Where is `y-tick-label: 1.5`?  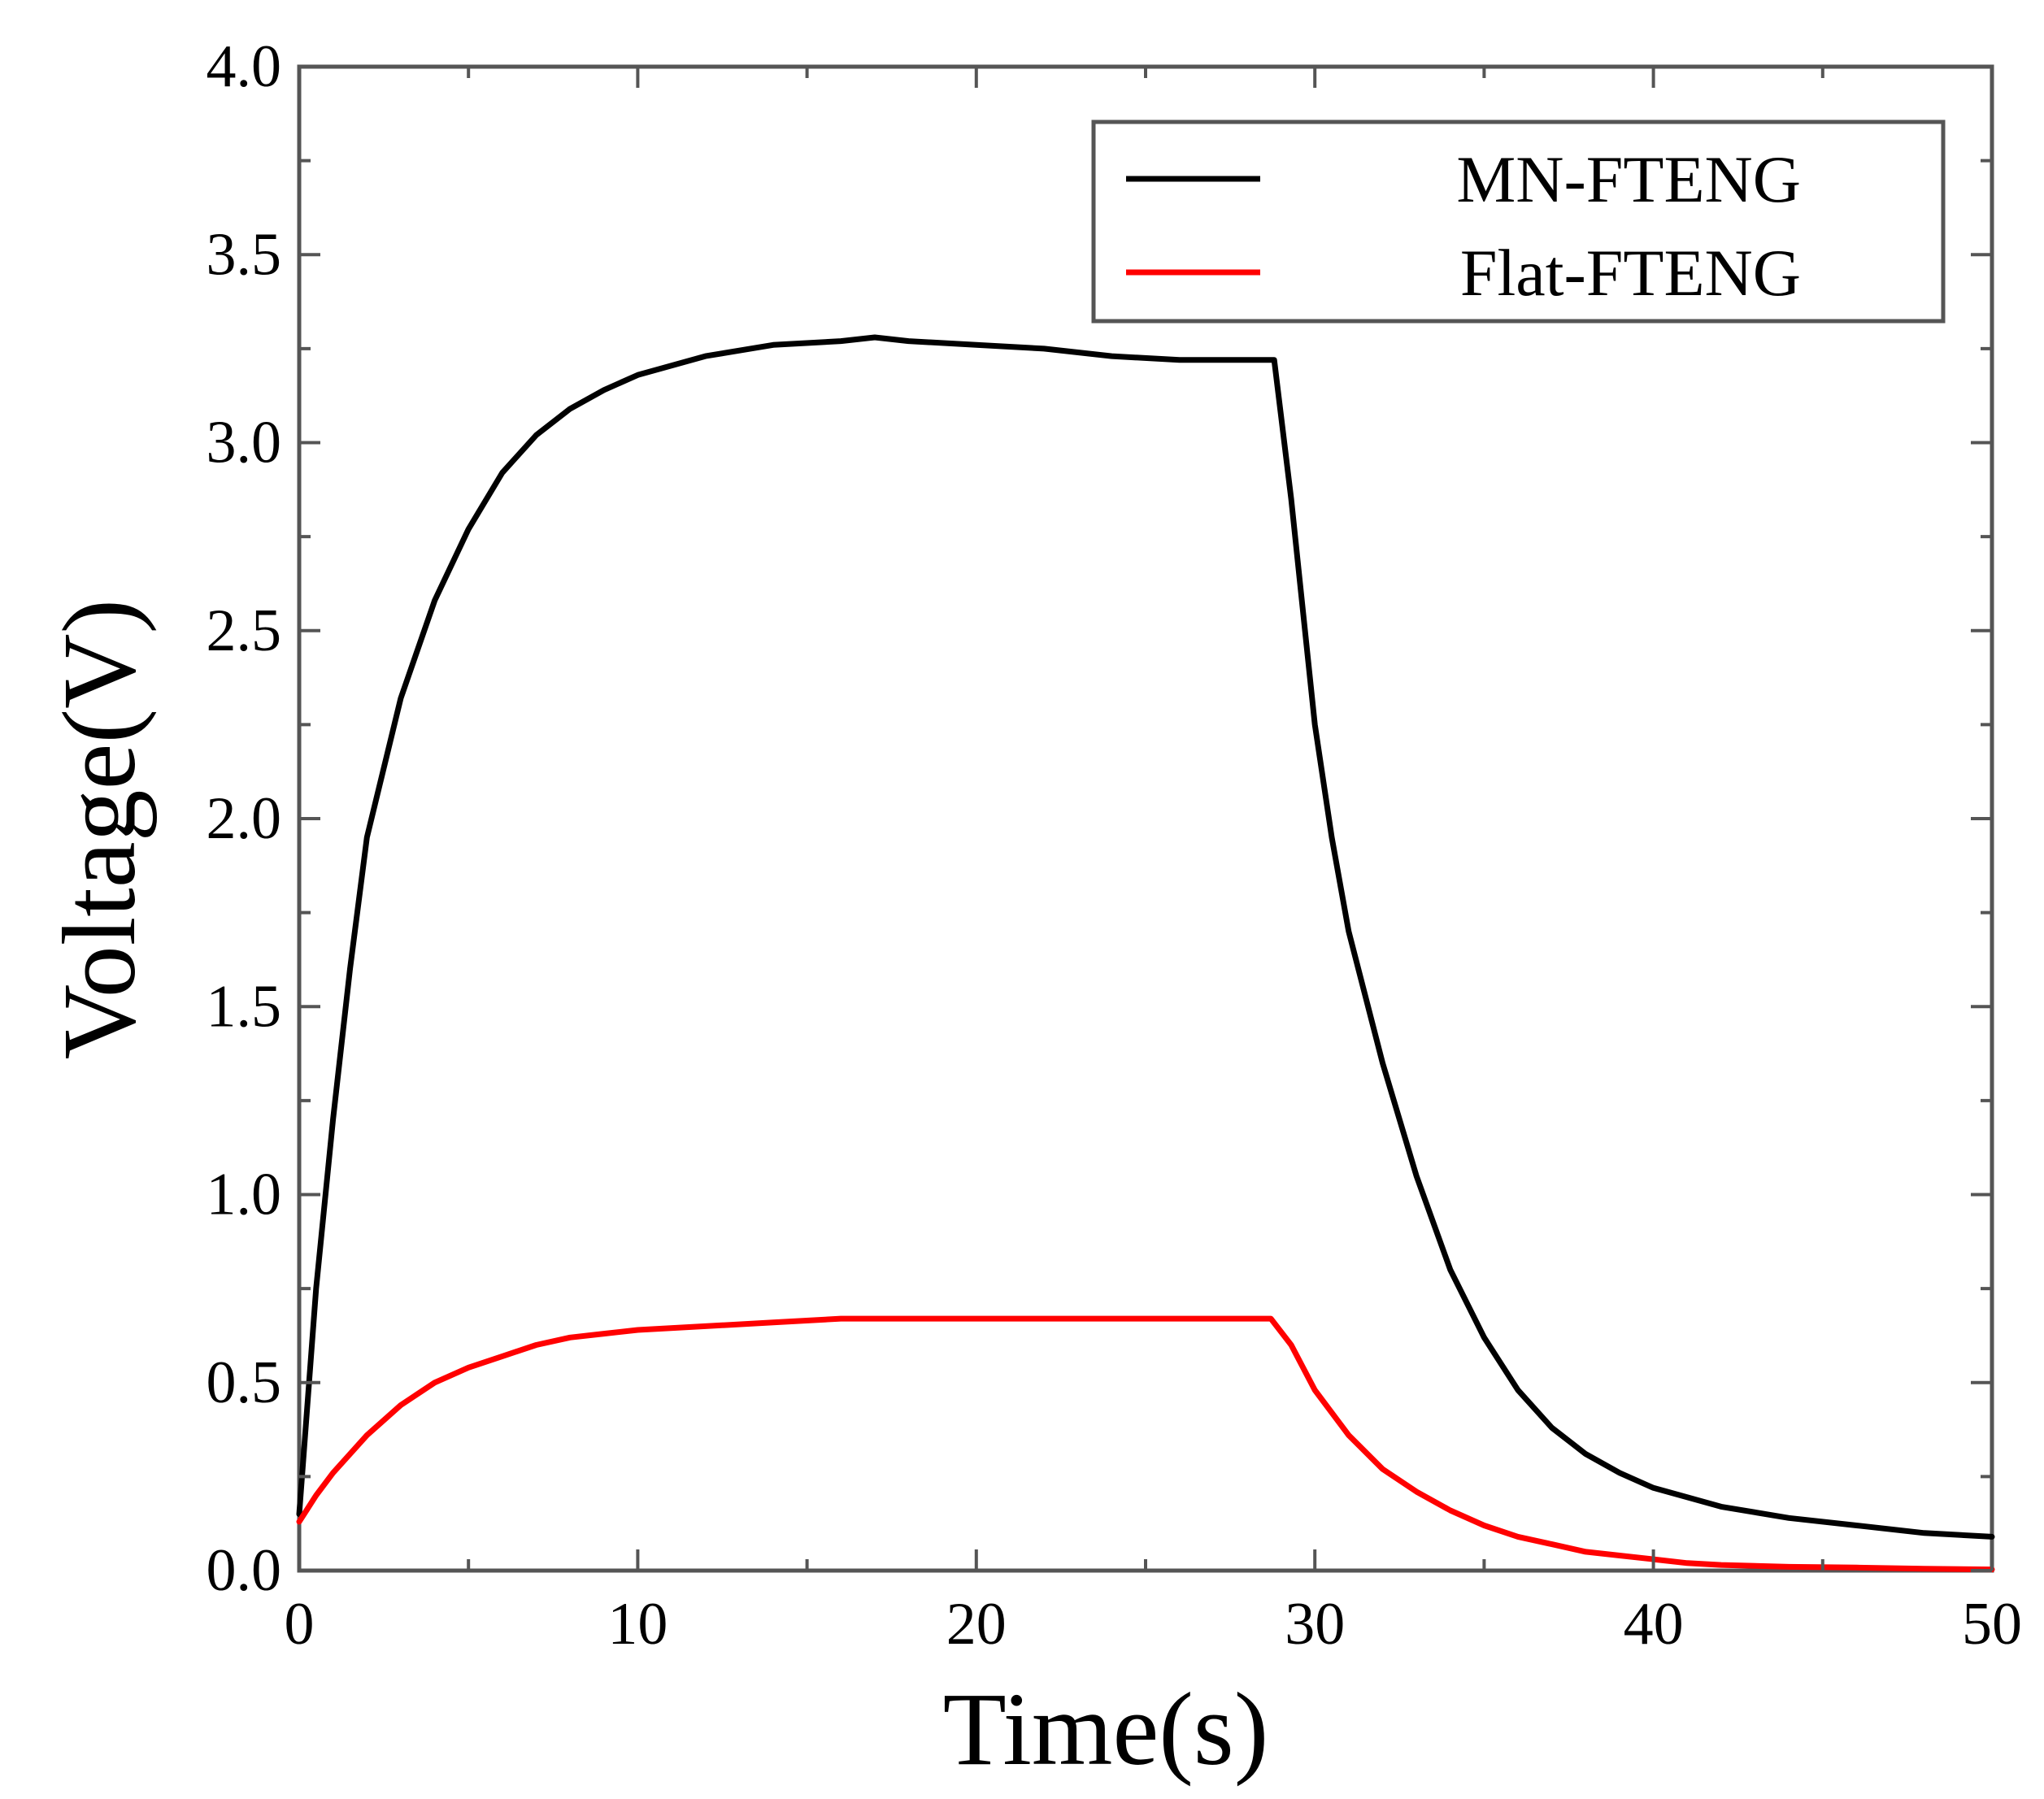 y-tick-label: 1.5 is located at coordinates (244, 1006).